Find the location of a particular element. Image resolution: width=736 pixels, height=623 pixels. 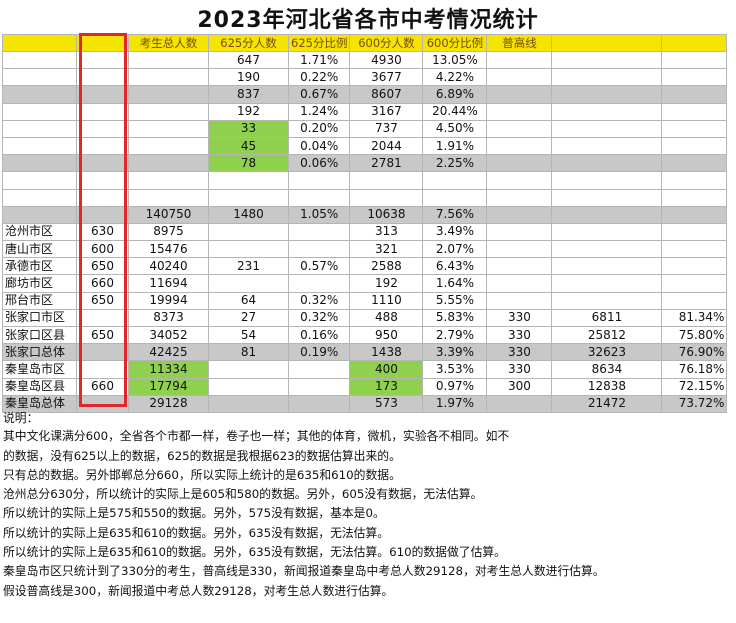

table-cell: 600 is located at coordinates (102, 249).